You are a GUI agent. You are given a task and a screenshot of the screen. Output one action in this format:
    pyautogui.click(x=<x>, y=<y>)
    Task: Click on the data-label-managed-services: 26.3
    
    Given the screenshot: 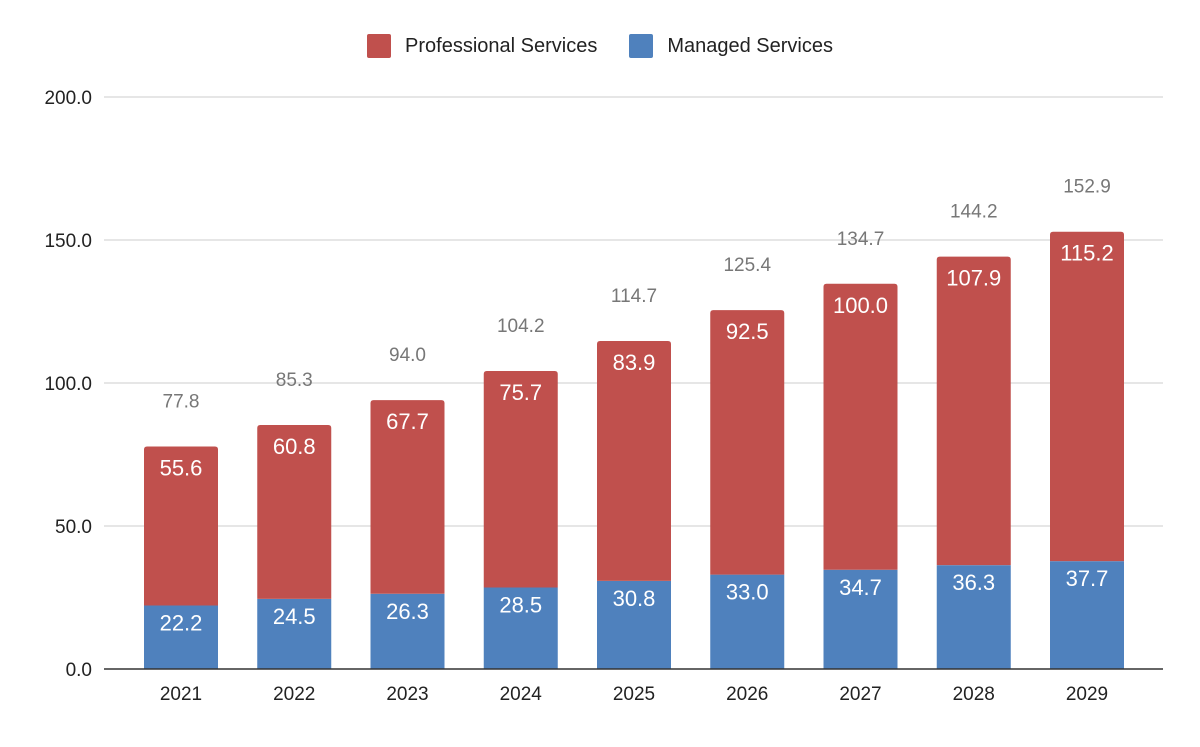 What is the action you would take?
    pyautogui.click(x=407, y=611)
    